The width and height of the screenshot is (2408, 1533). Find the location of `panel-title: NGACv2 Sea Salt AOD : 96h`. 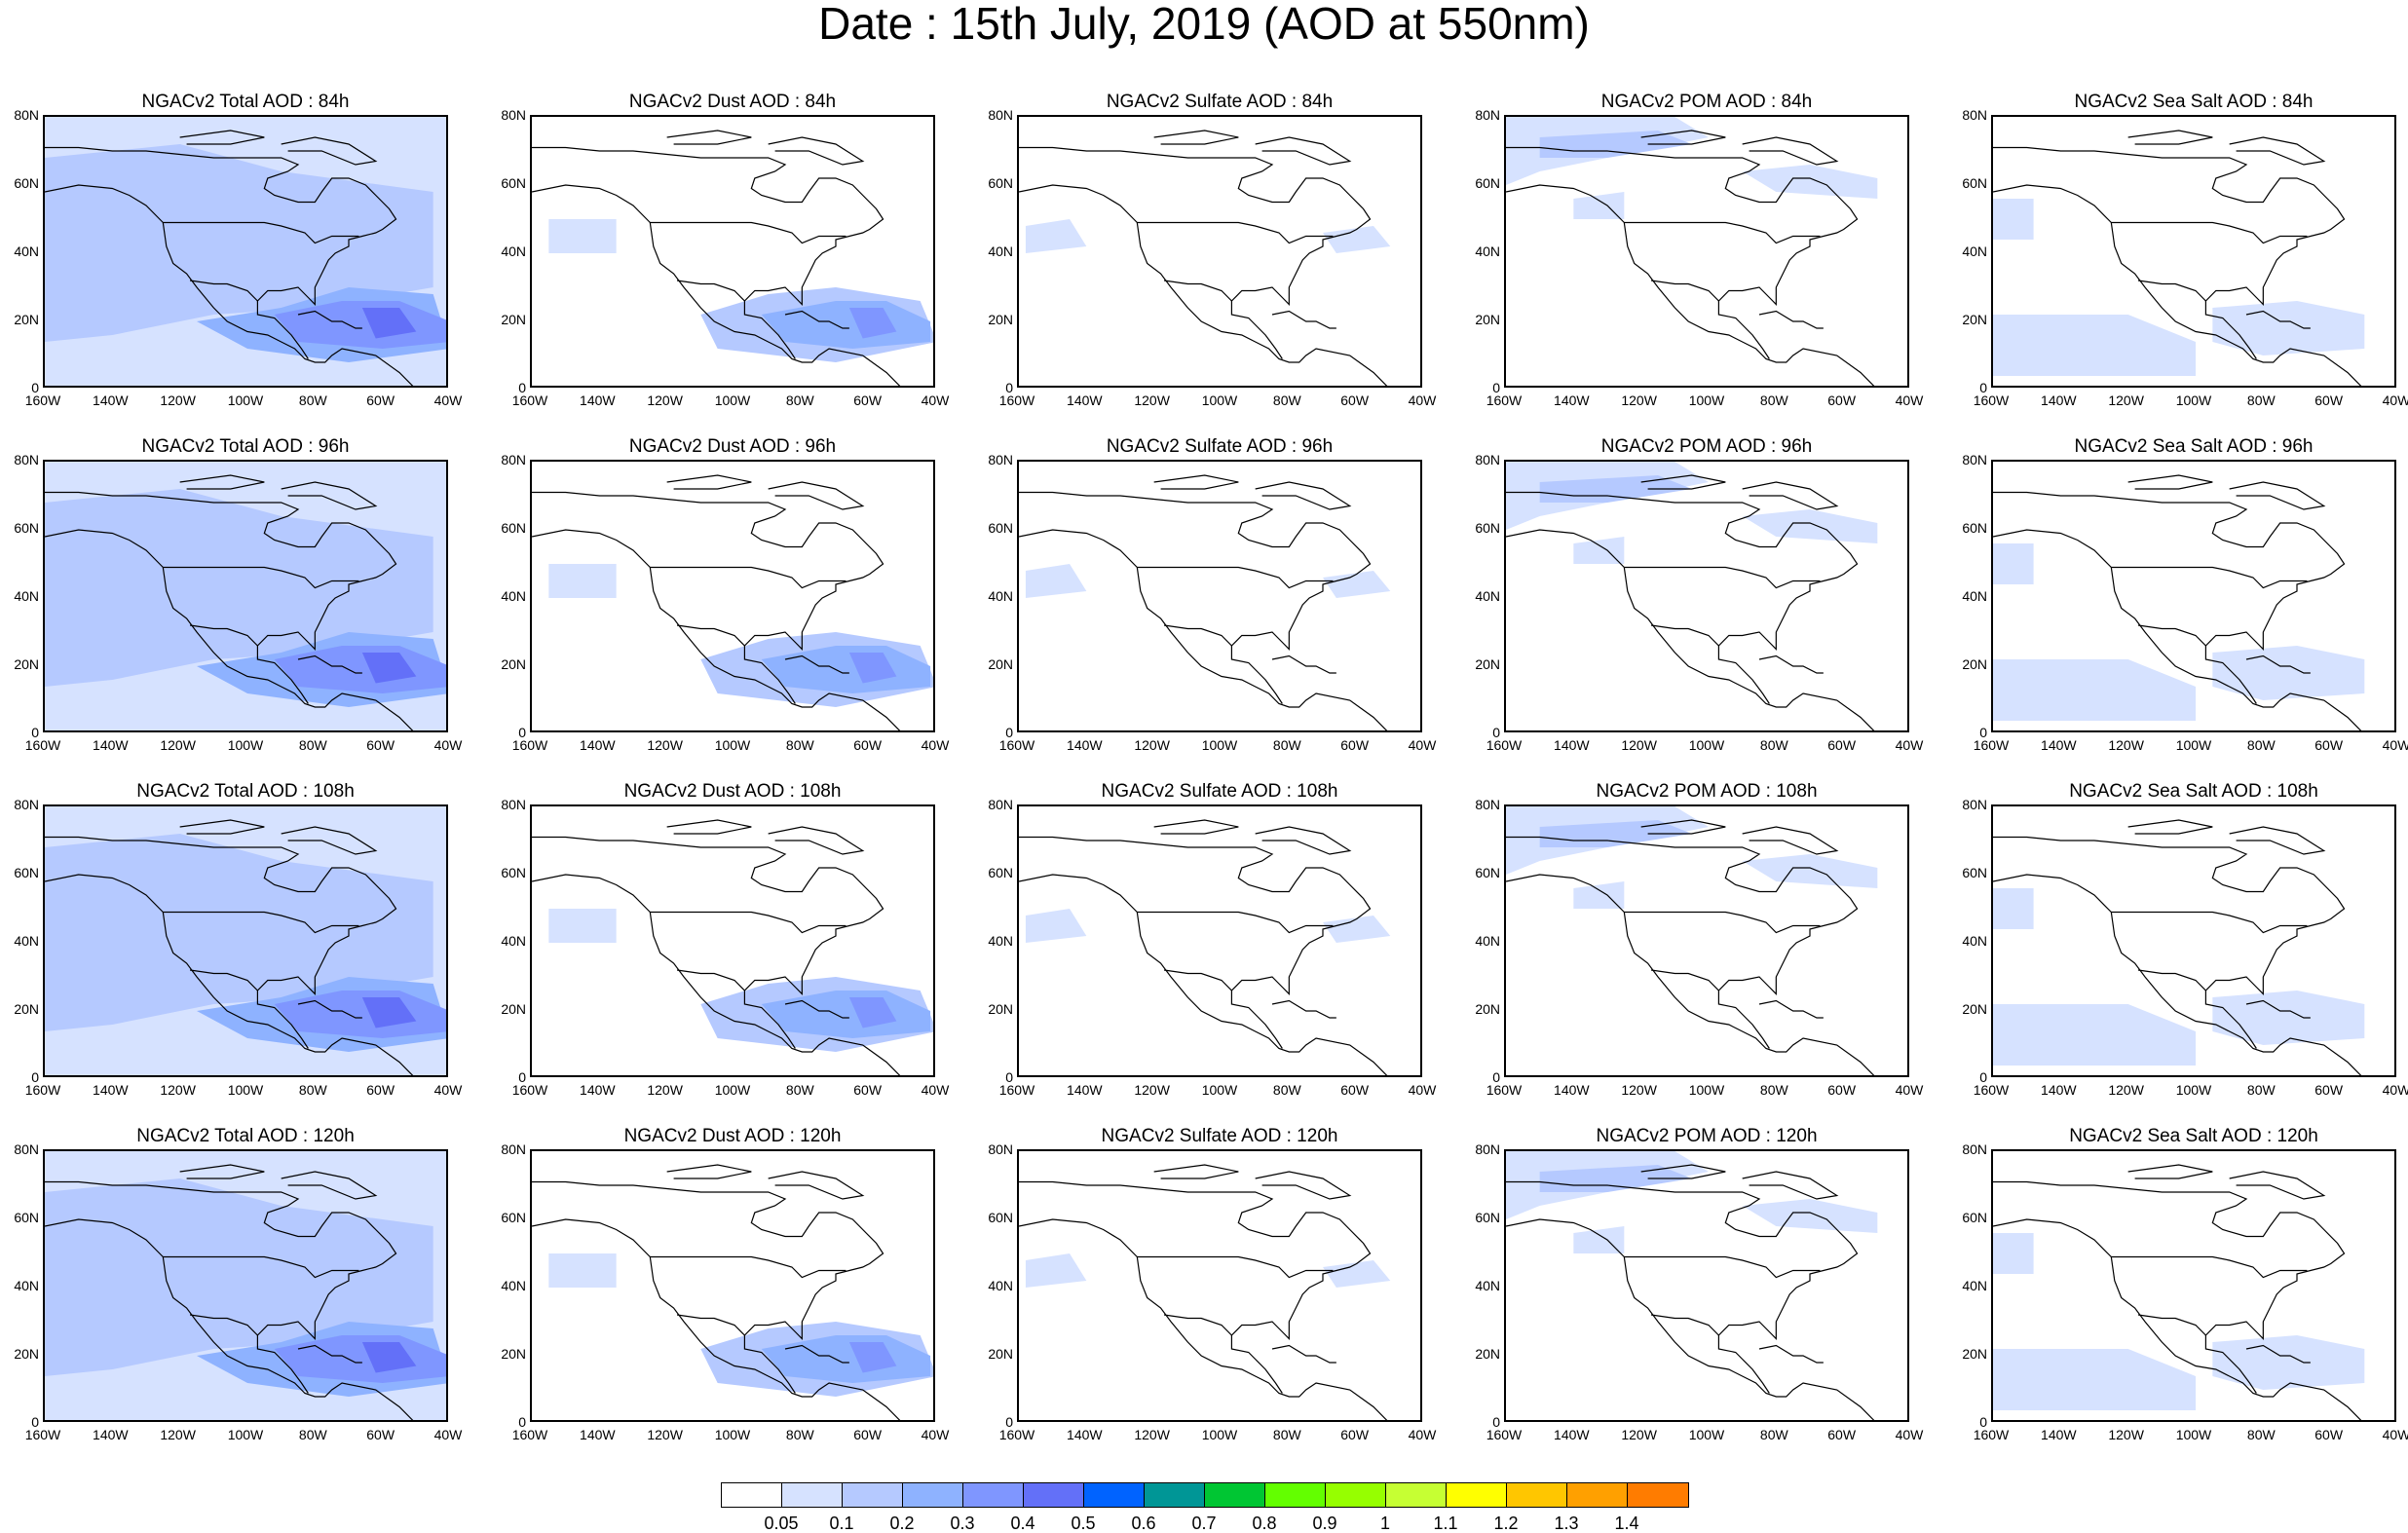

panel-title: NGACv2 Sea Salt AOD : 96h is located at coordinates (2194, 446).